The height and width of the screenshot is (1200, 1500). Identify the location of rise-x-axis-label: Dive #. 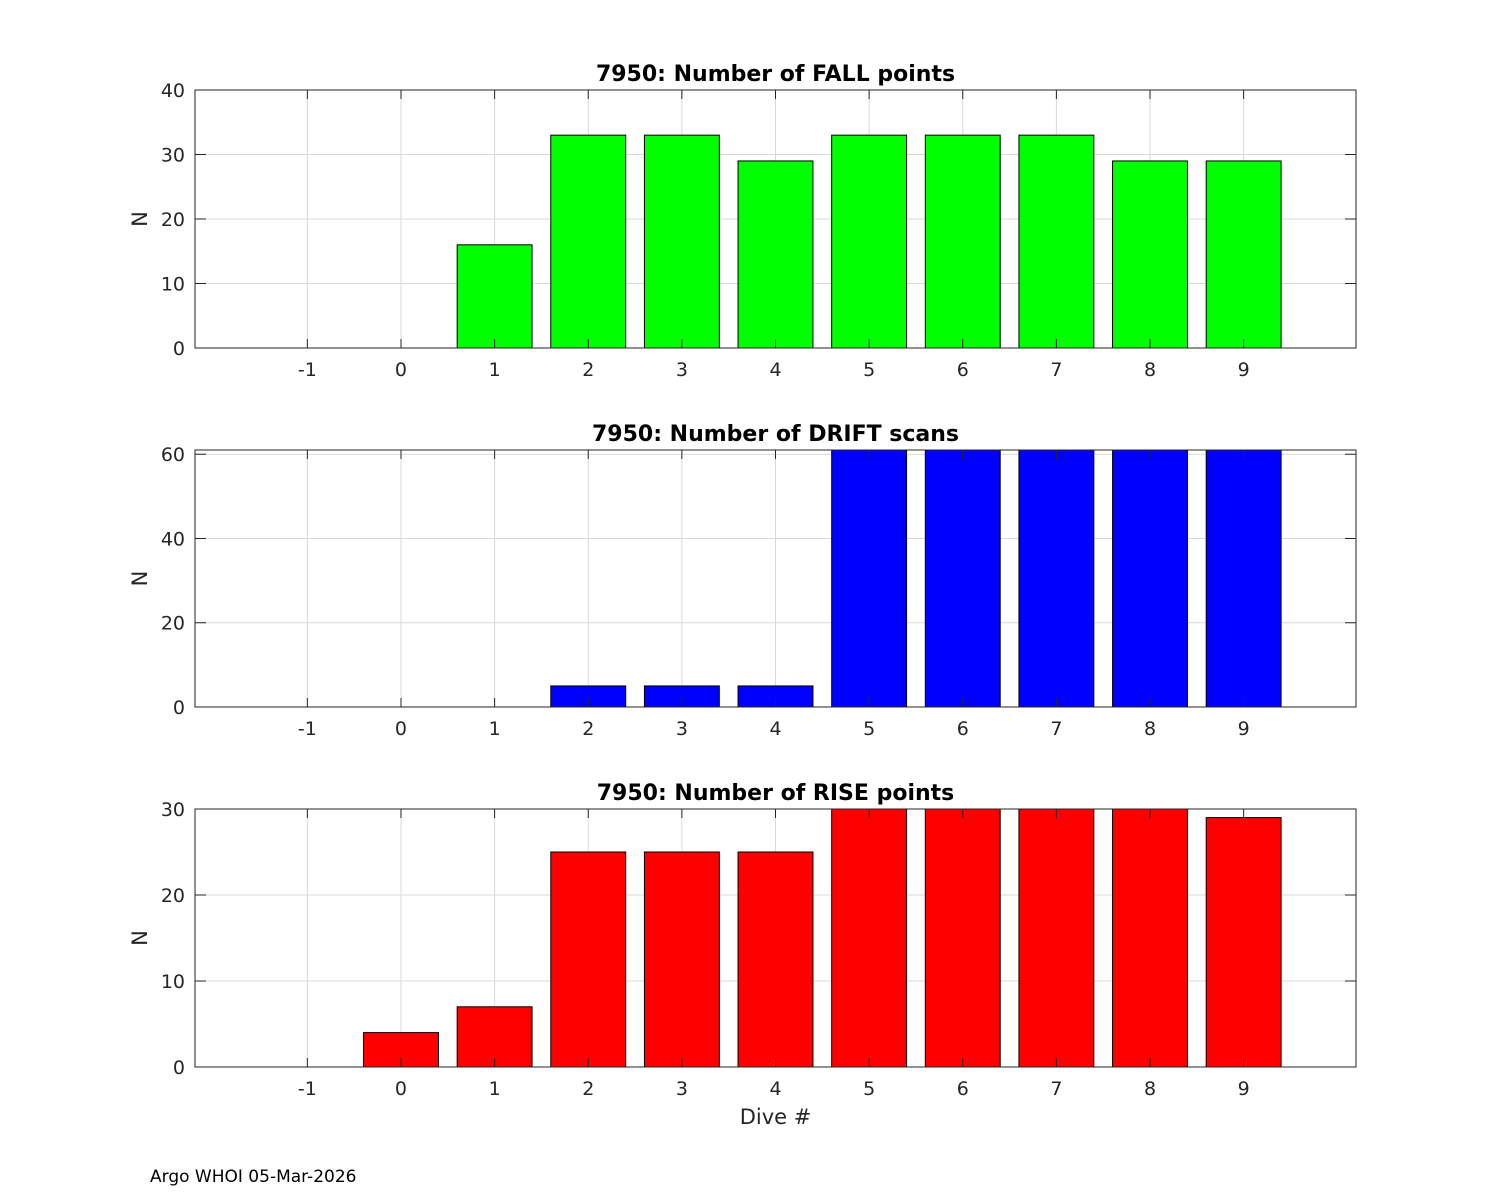
(776, 1117).